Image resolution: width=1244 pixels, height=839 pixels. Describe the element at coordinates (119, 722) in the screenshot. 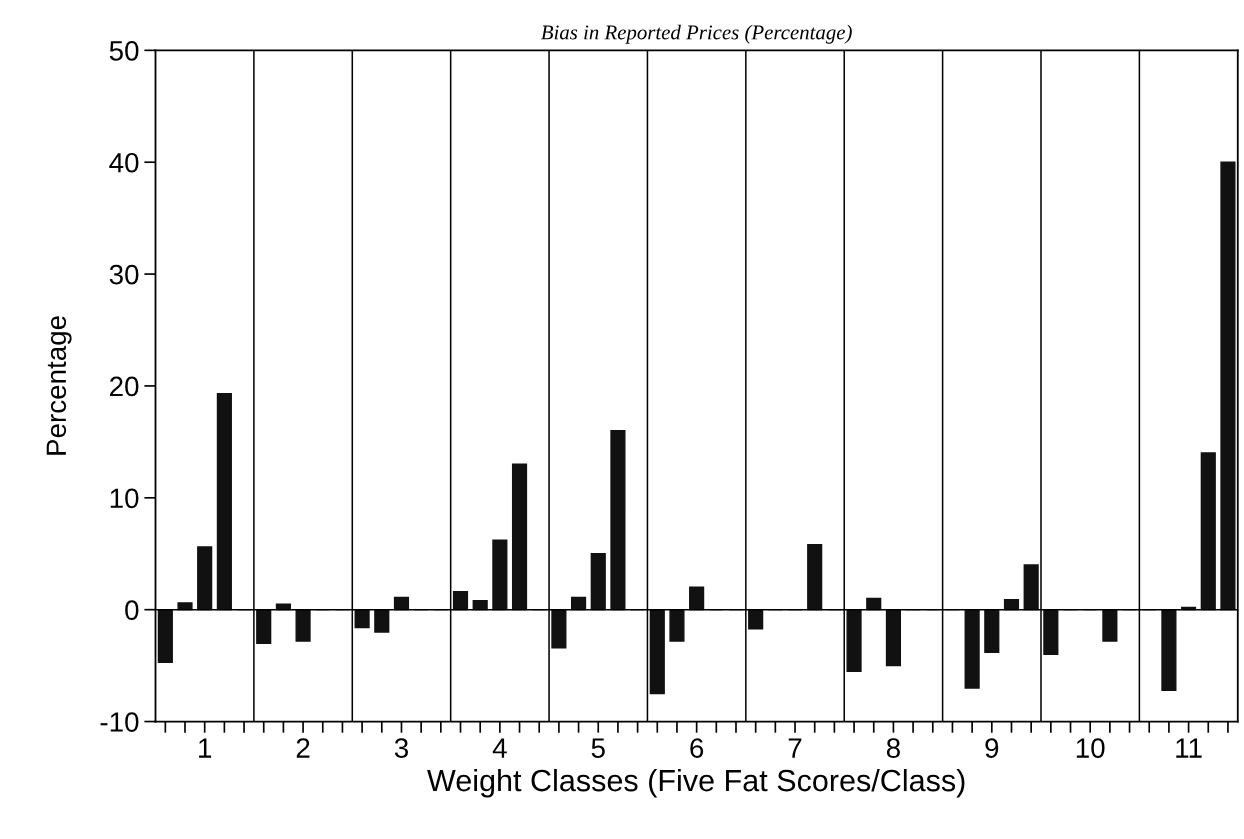

I see `y-tick-label: -10` at that location.